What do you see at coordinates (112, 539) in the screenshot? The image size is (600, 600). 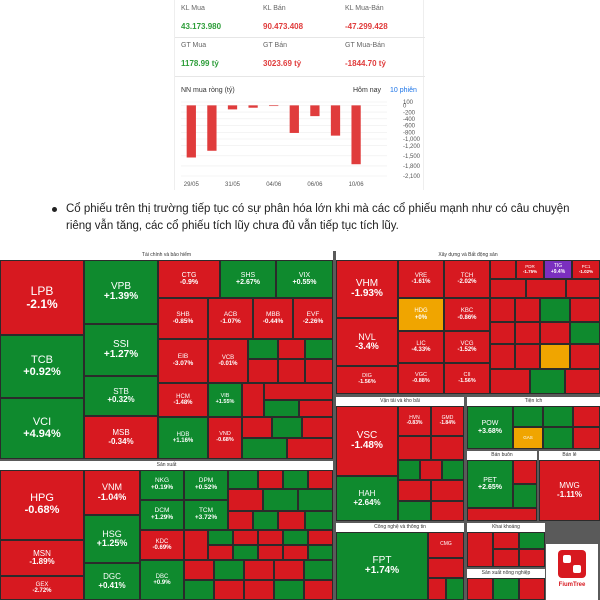 I see `tile-hsg: HSG +1.25%` at bounding box center [112, 539].